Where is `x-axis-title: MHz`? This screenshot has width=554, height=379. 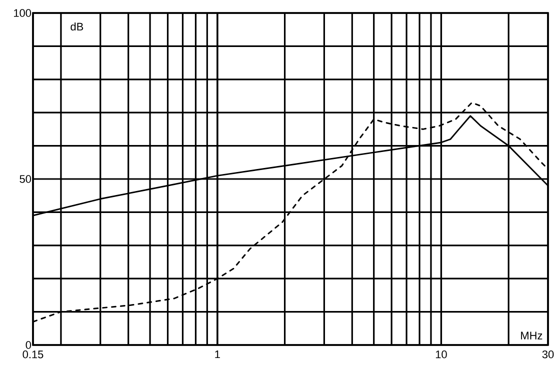 x-axis-title: MHz is located at coordinates (531, 336).